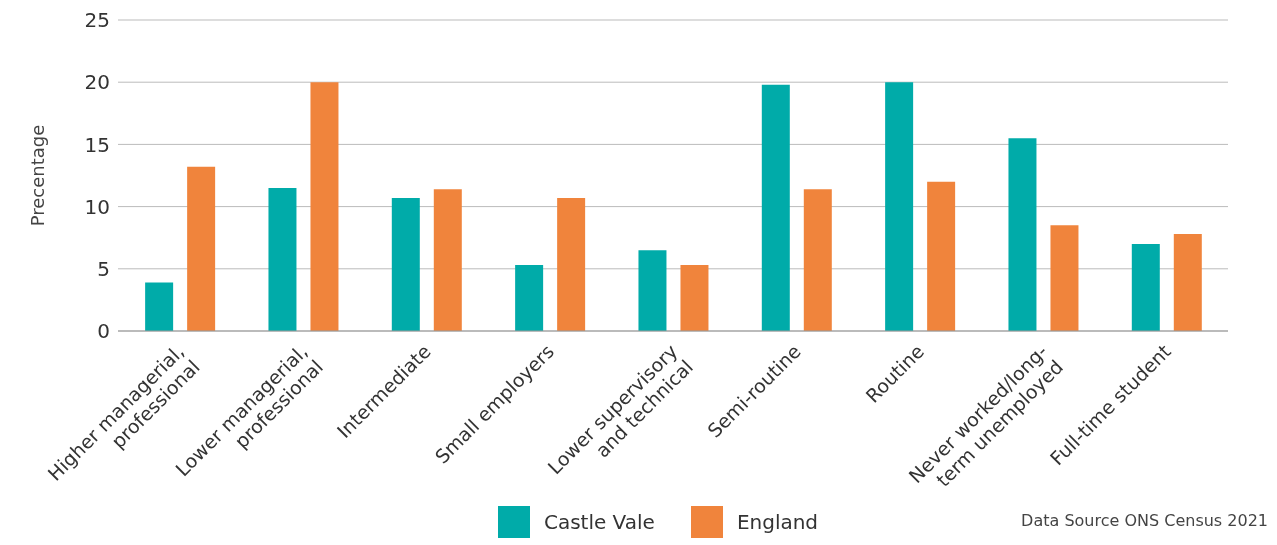 The width and height of the screenshot is (1277, 545). I want to click on legend-label: England, so click(777, 522).